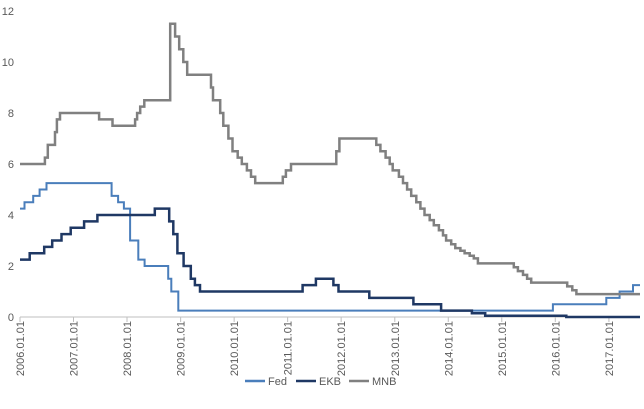  Describe the element at coordinates (11, 165) in the screenshot. I see `y-tick-label: 6` at that location.